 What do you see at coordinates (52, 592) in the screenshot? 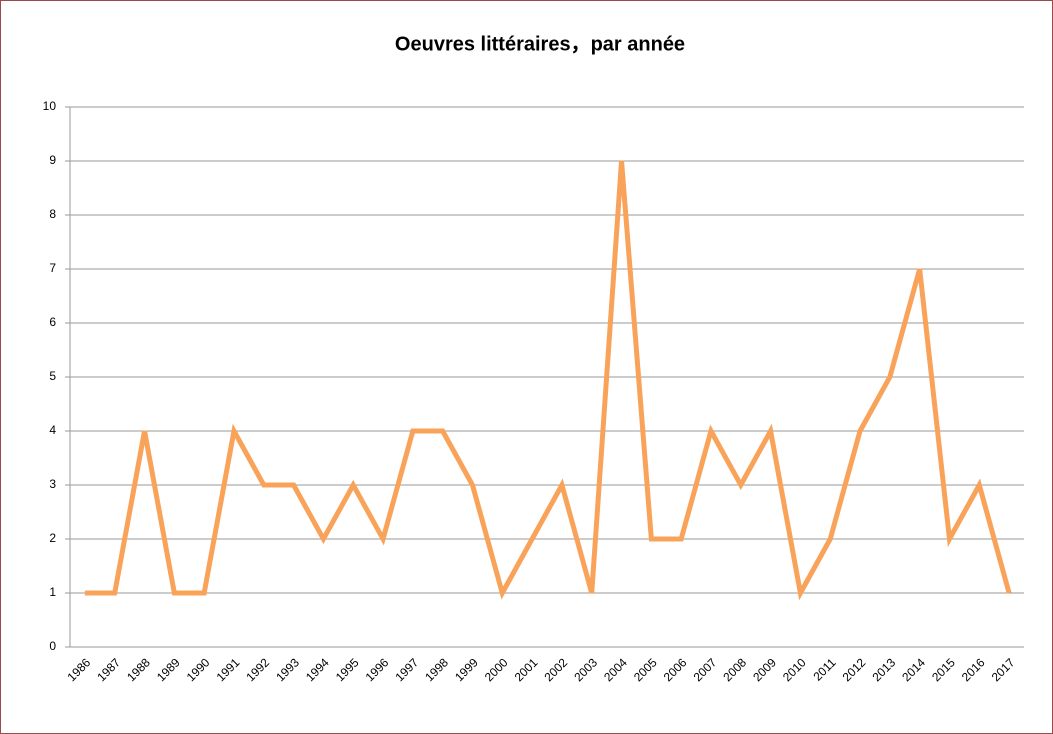
I see `y-tick-label: 1` at bounding box center [52, 592].